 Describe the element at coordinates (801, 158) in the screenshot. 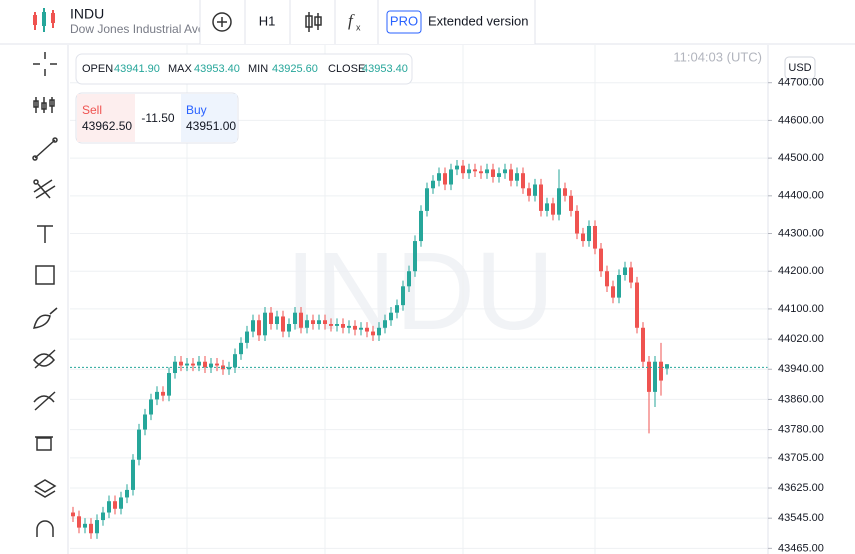

I see `y-tick-label: 44500.00` at that location.